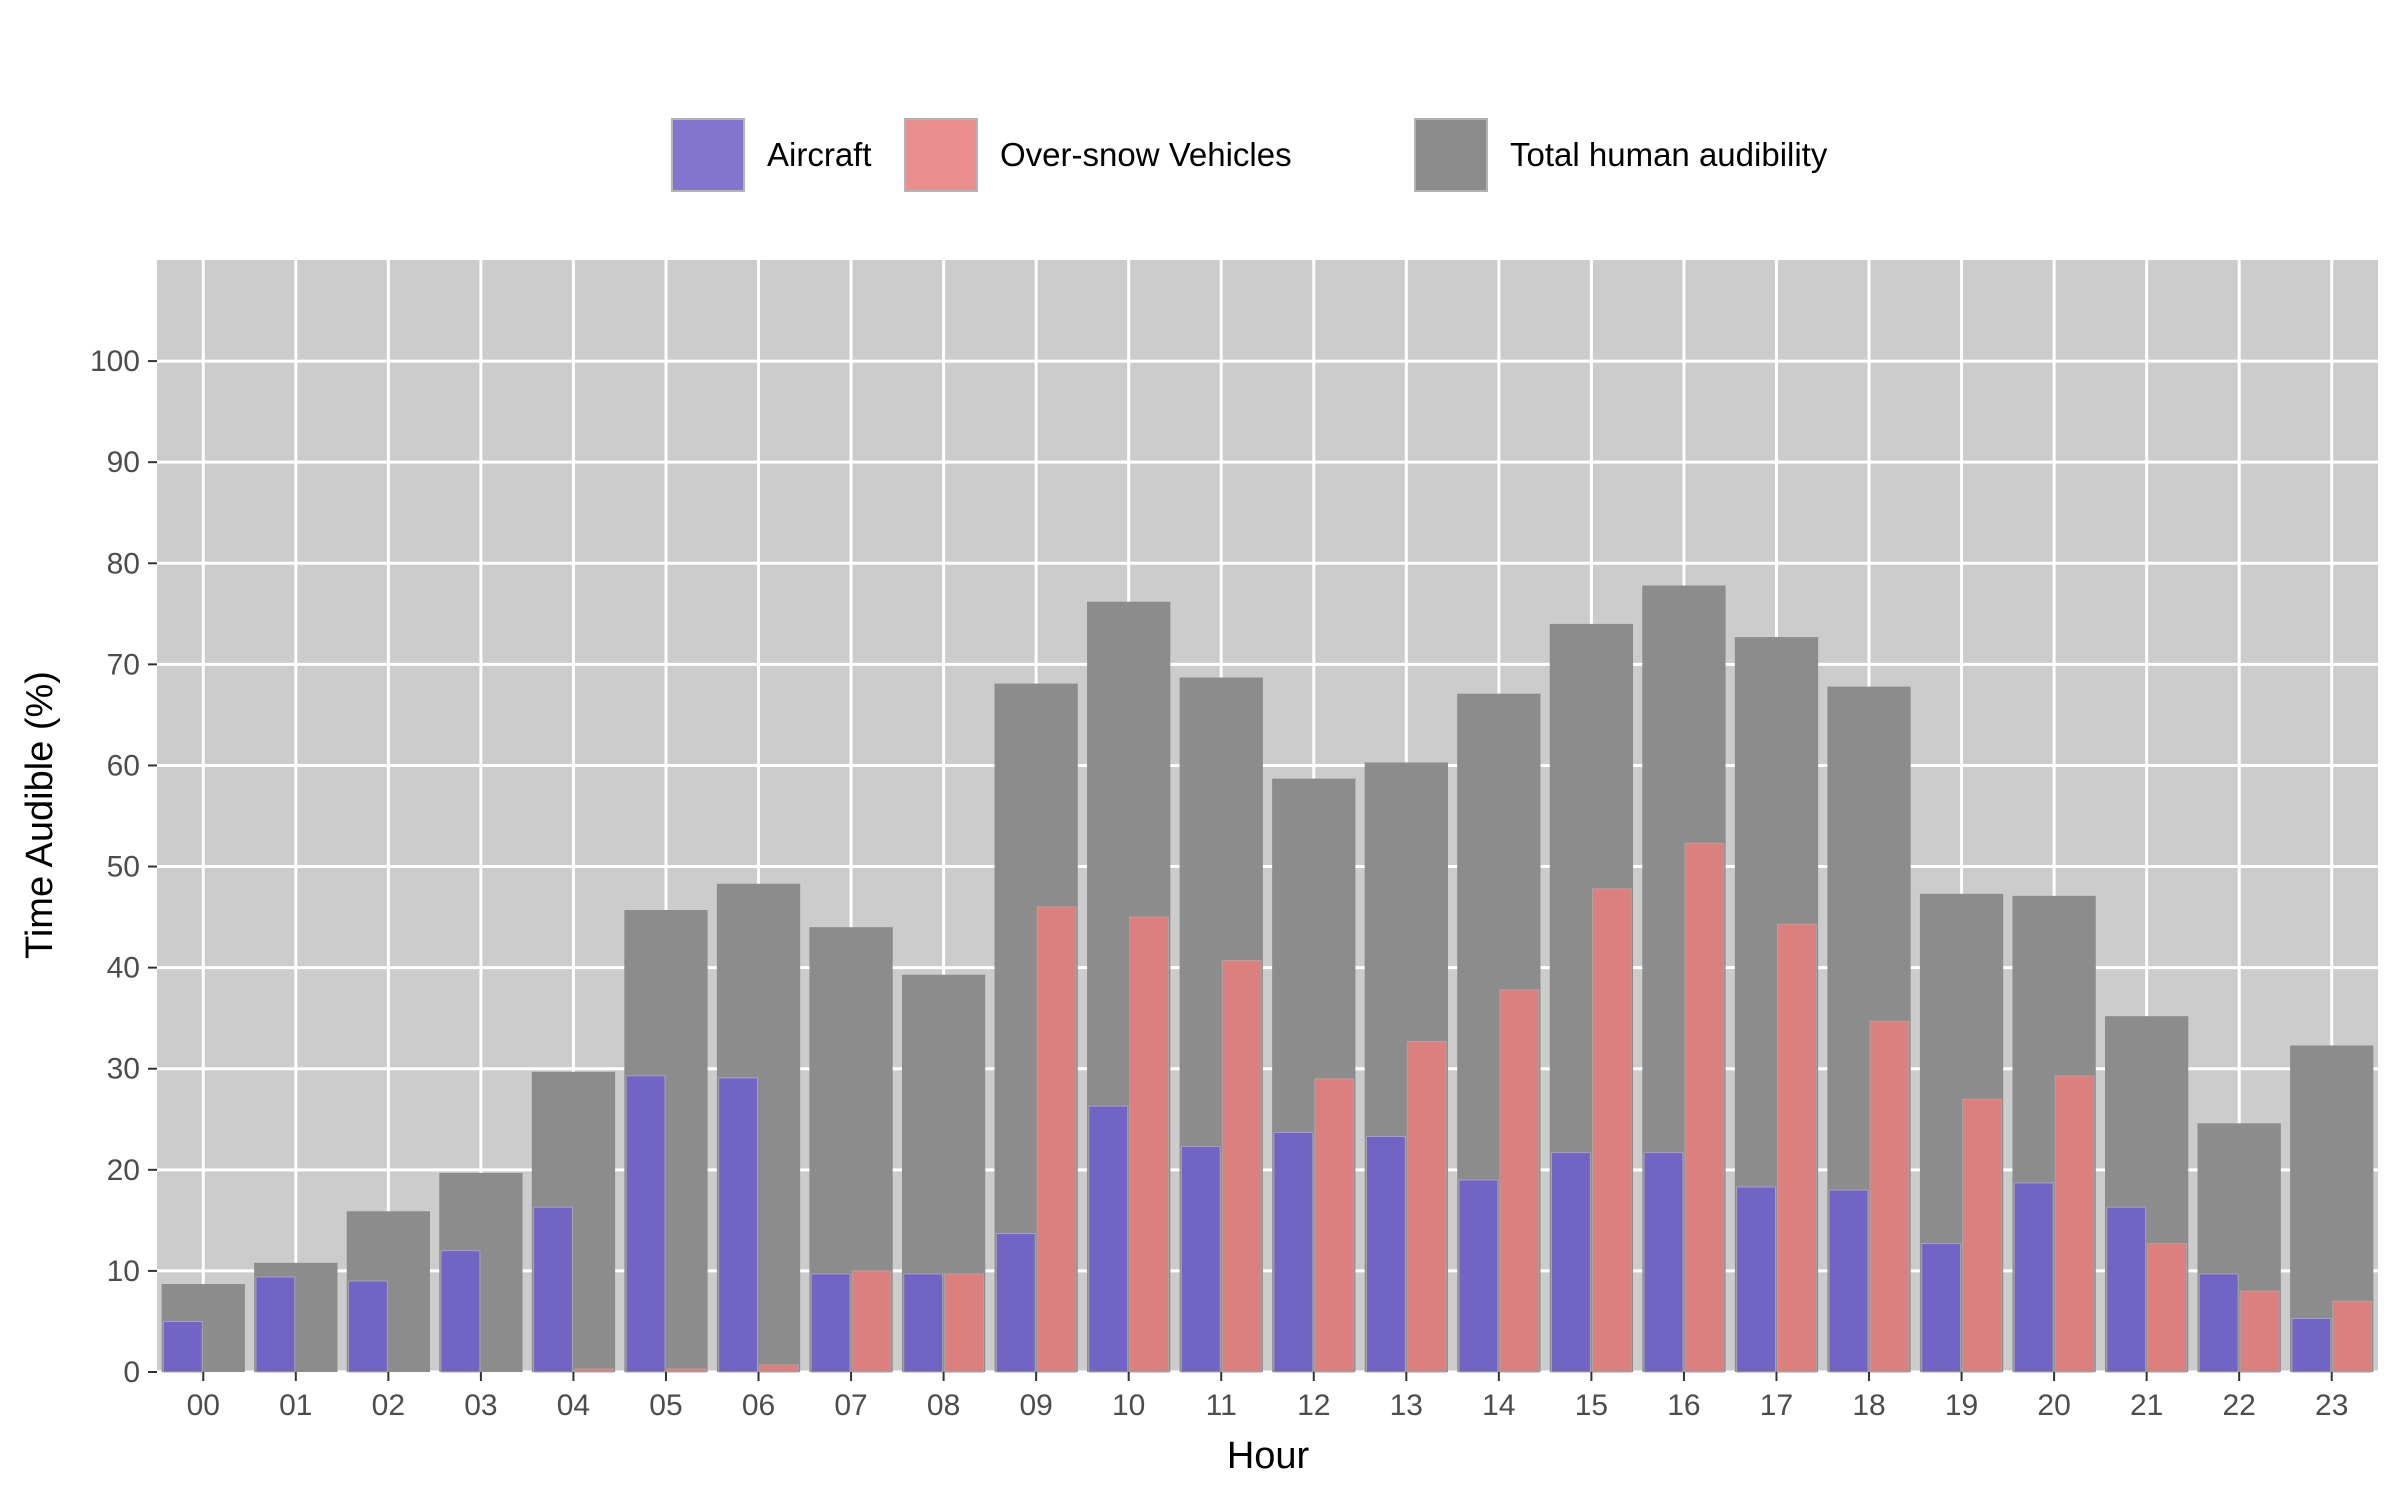  What do you see at coordinates (388, 1405) in the screenshot?
I see `x-tick-label-02: 02` at bounding box center [388, 1405].